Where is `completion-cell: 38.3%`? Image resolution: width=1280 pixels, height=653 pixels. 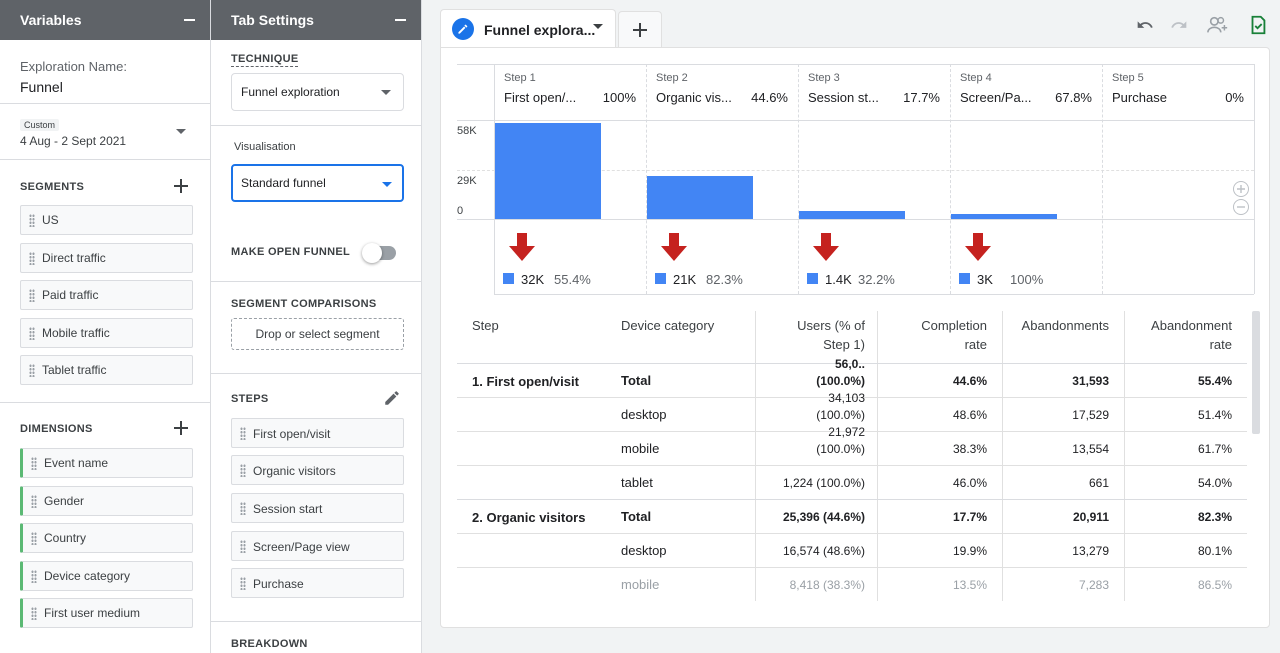 completion-cell: 38.3% is located at coordinates (969, 449).